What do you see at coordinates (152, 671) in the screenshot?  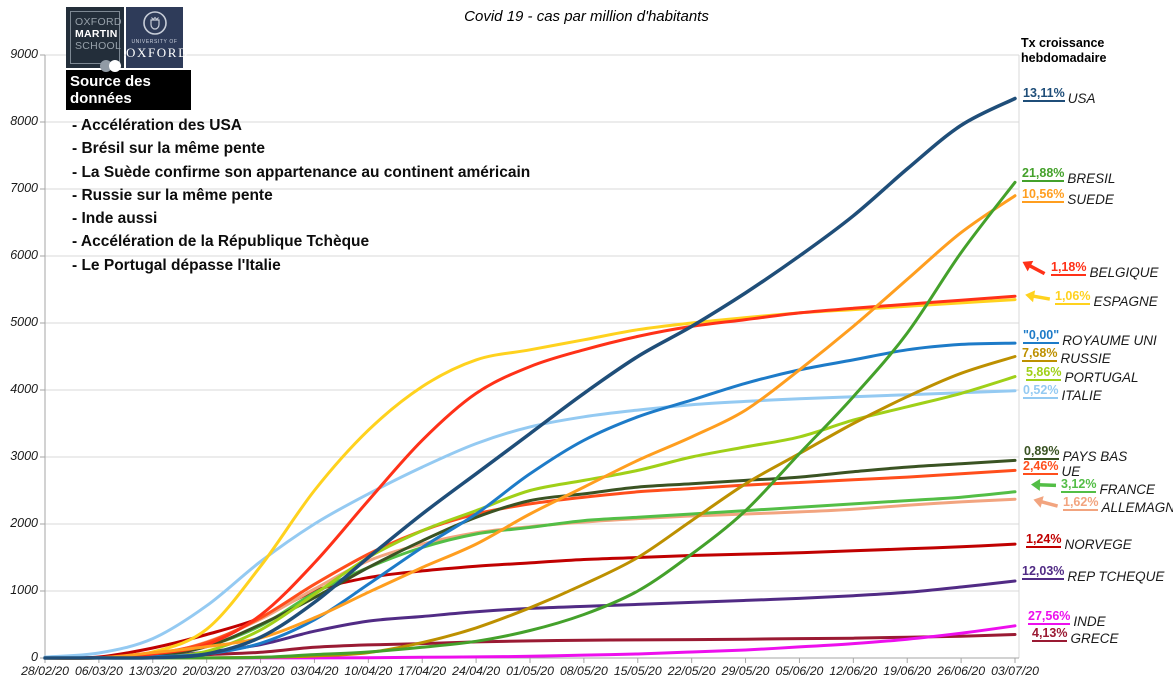 I see `x-axis-label: 13/03/20` at bounding box center [152, 671].